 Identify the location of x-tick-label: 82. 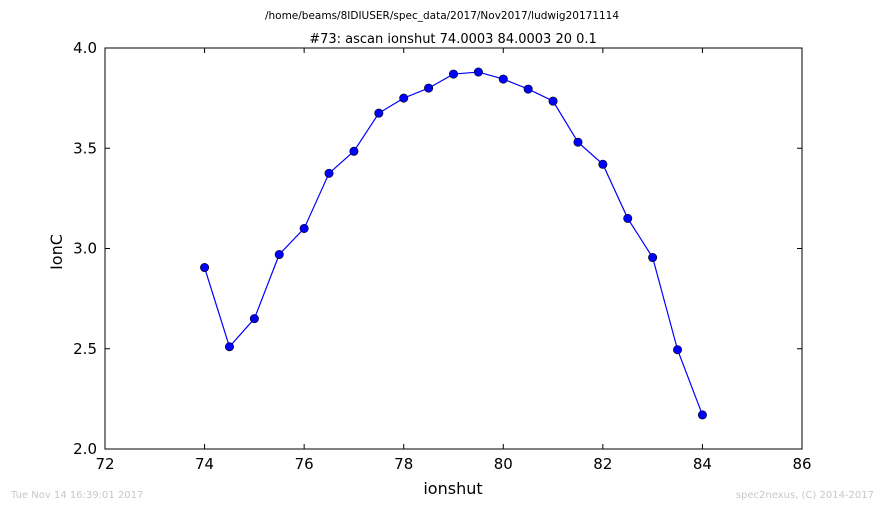
(602, 464).